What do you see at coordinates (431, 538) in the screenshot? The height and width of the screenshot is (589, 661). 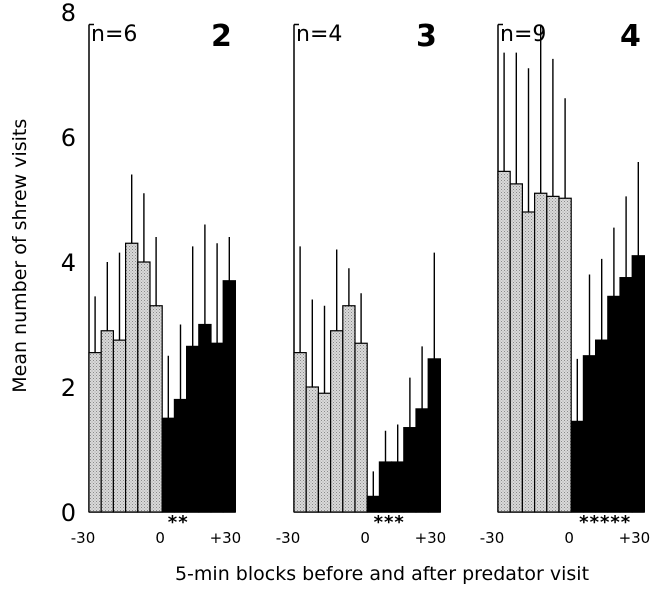 I see `panel-3-x-tick-pos30: +30` at bounding box center [431, 538].